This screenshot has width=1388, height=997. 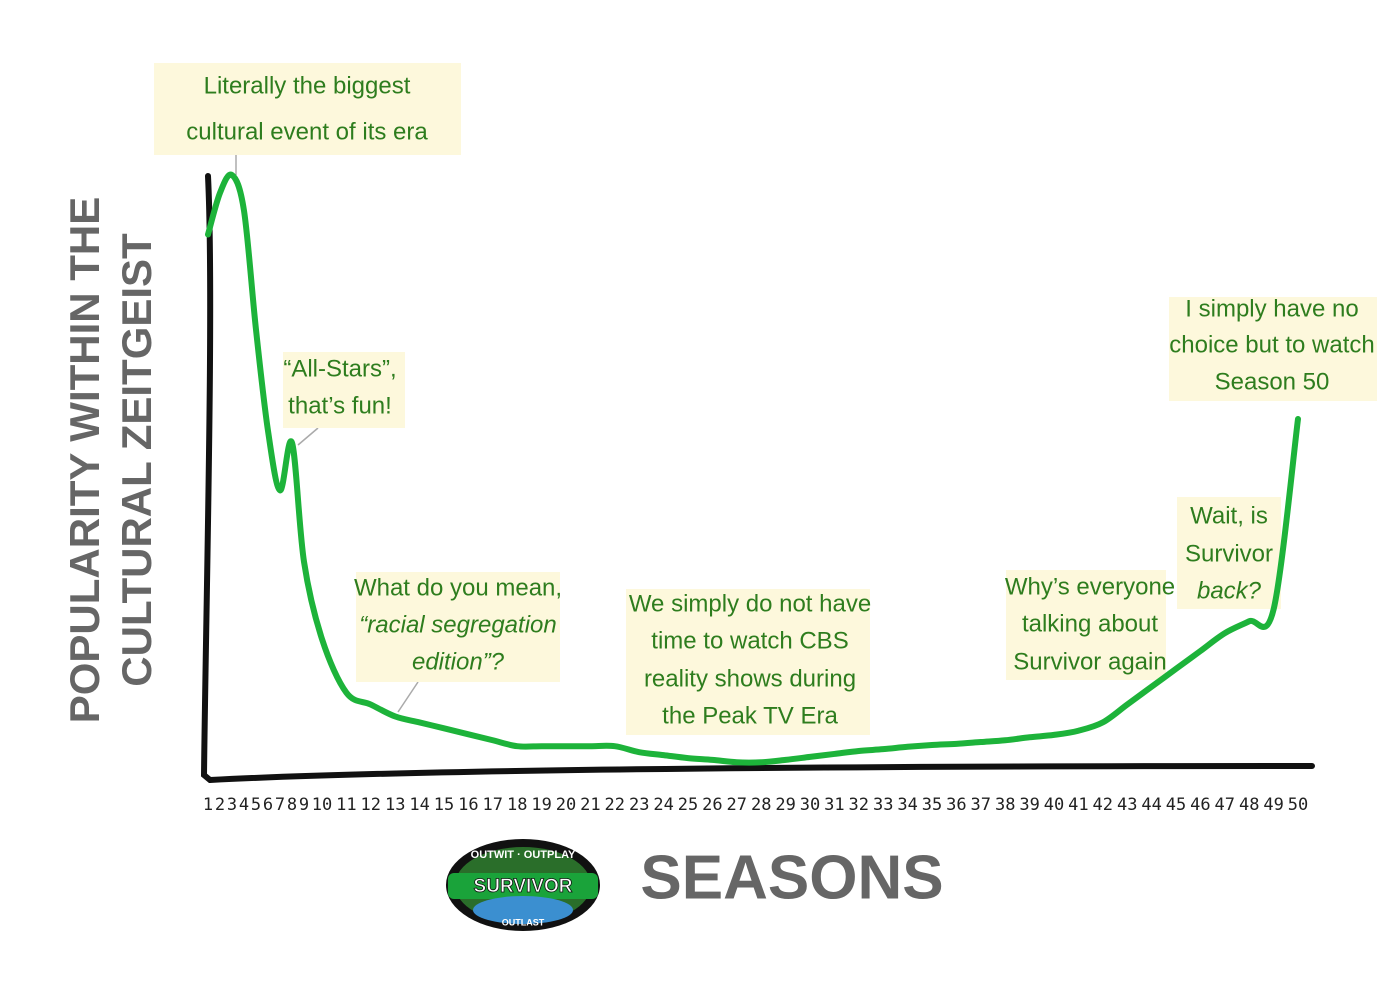 I want to click on x-tick-label: 6, so click(x=268, y=805).